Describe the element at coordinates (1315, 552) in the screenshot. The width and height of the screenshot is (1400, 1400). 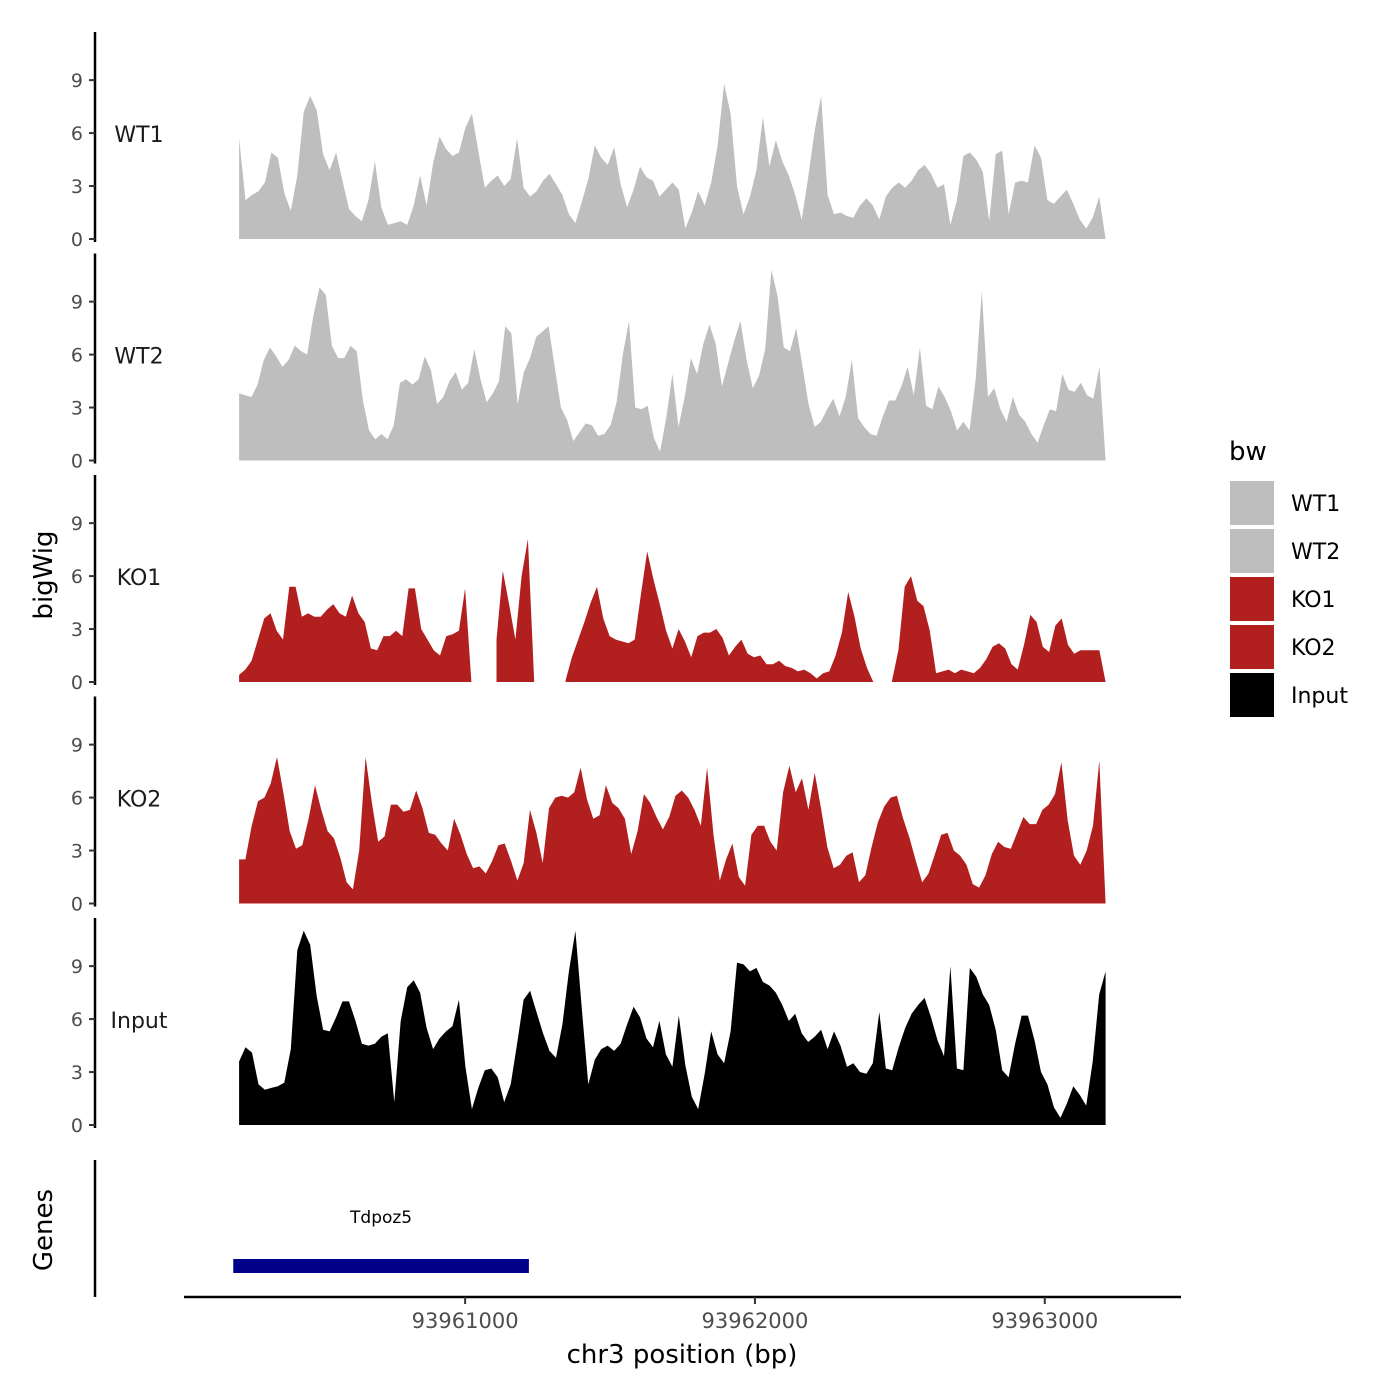
I see `legend-label: WT2` at that location.